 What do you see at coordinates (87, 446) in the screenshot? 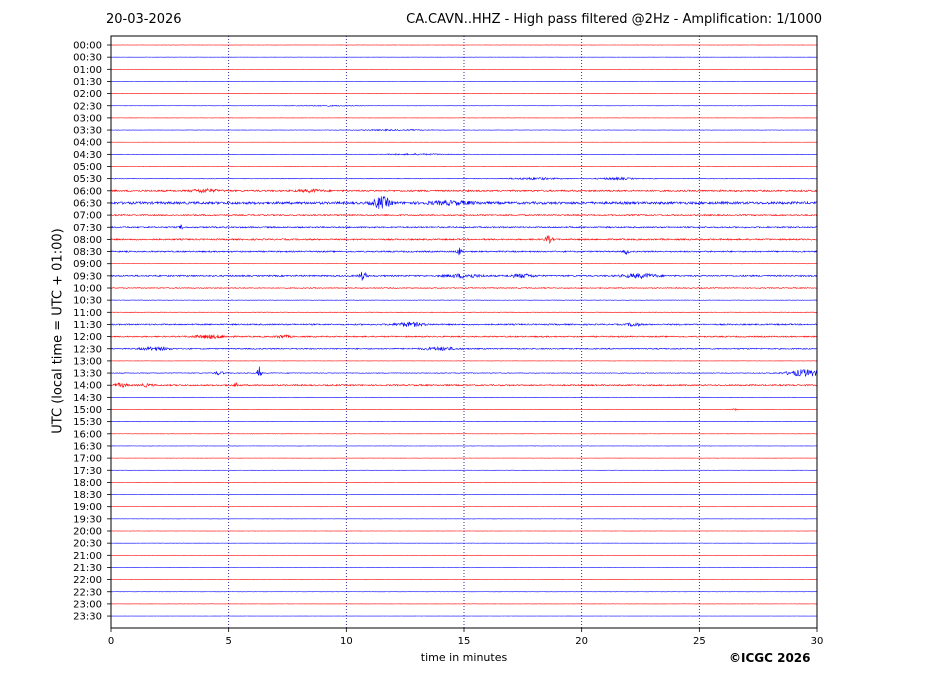
I see `y-tick-label: 16:30` at bounding box center [87, 446].